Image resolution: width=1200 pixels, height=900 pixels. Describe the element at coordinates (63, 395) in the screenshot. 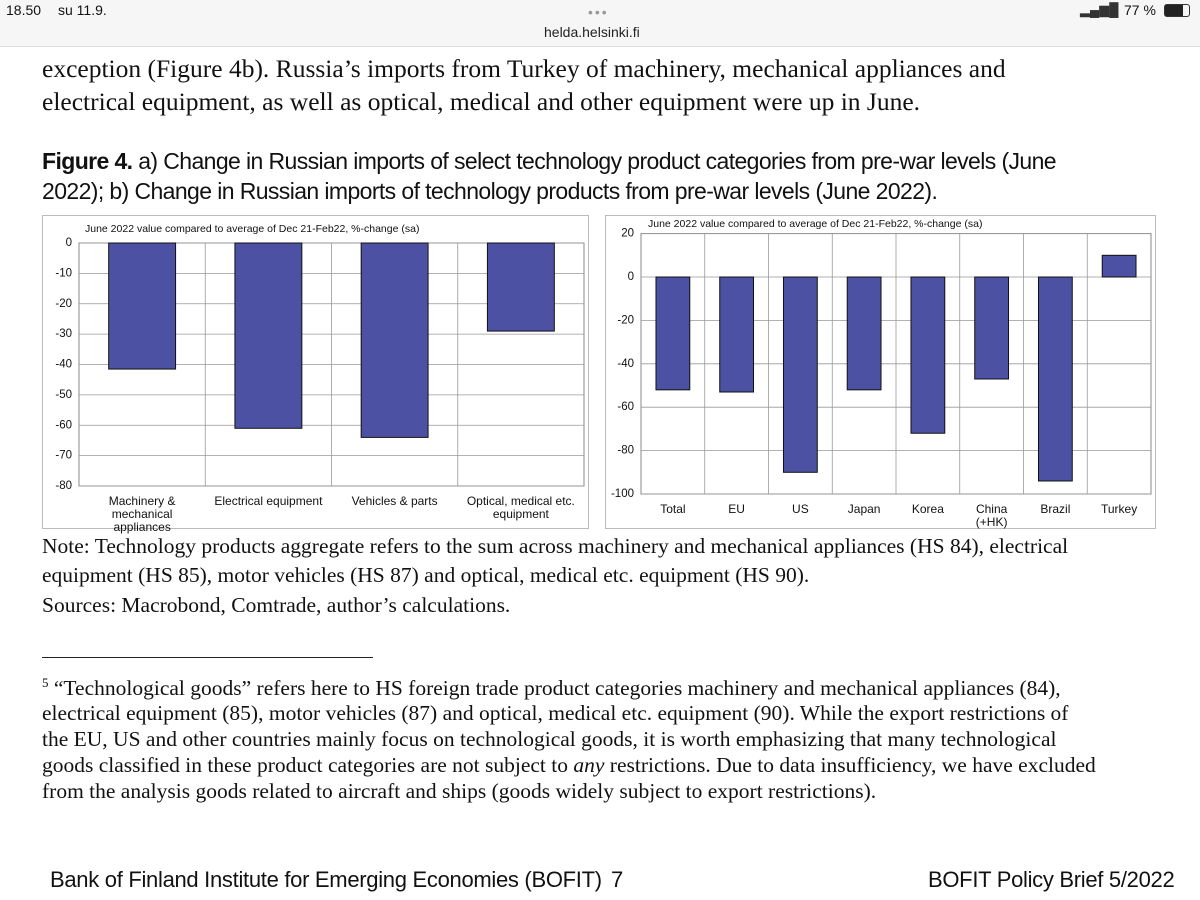

I see `y-tick-label: -50` at that location.